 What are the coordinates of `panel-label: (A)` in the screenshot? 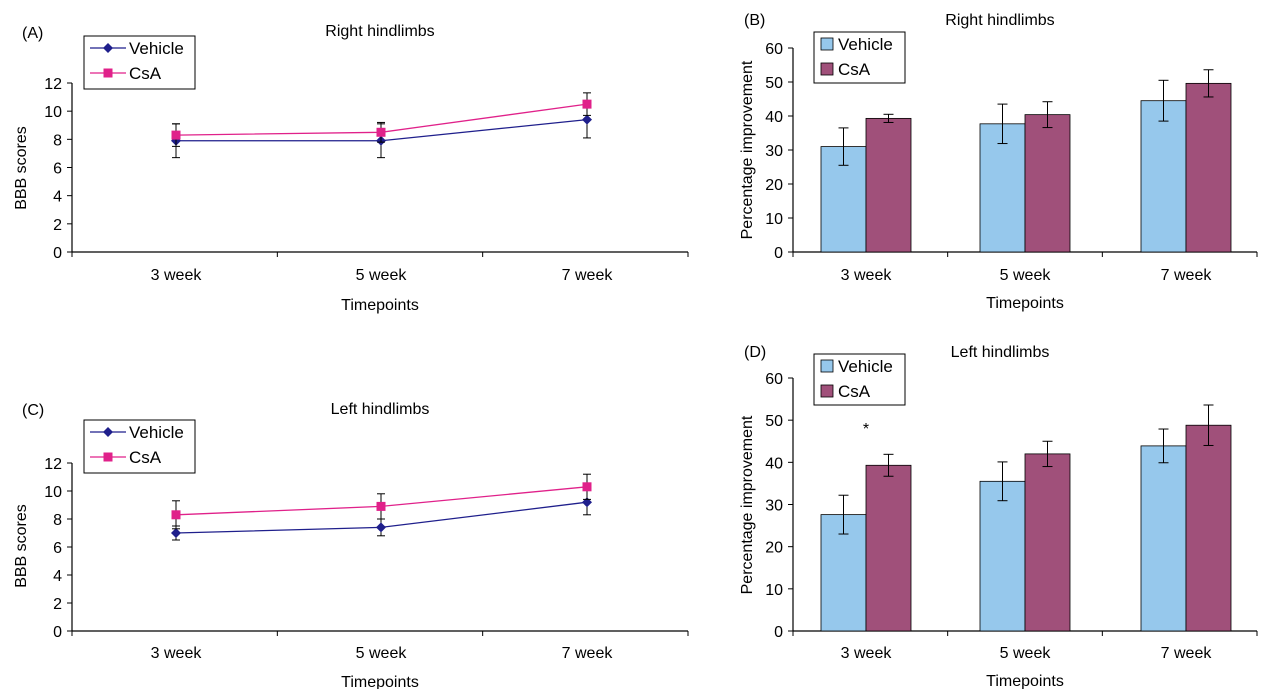 It's located at (32, 33).